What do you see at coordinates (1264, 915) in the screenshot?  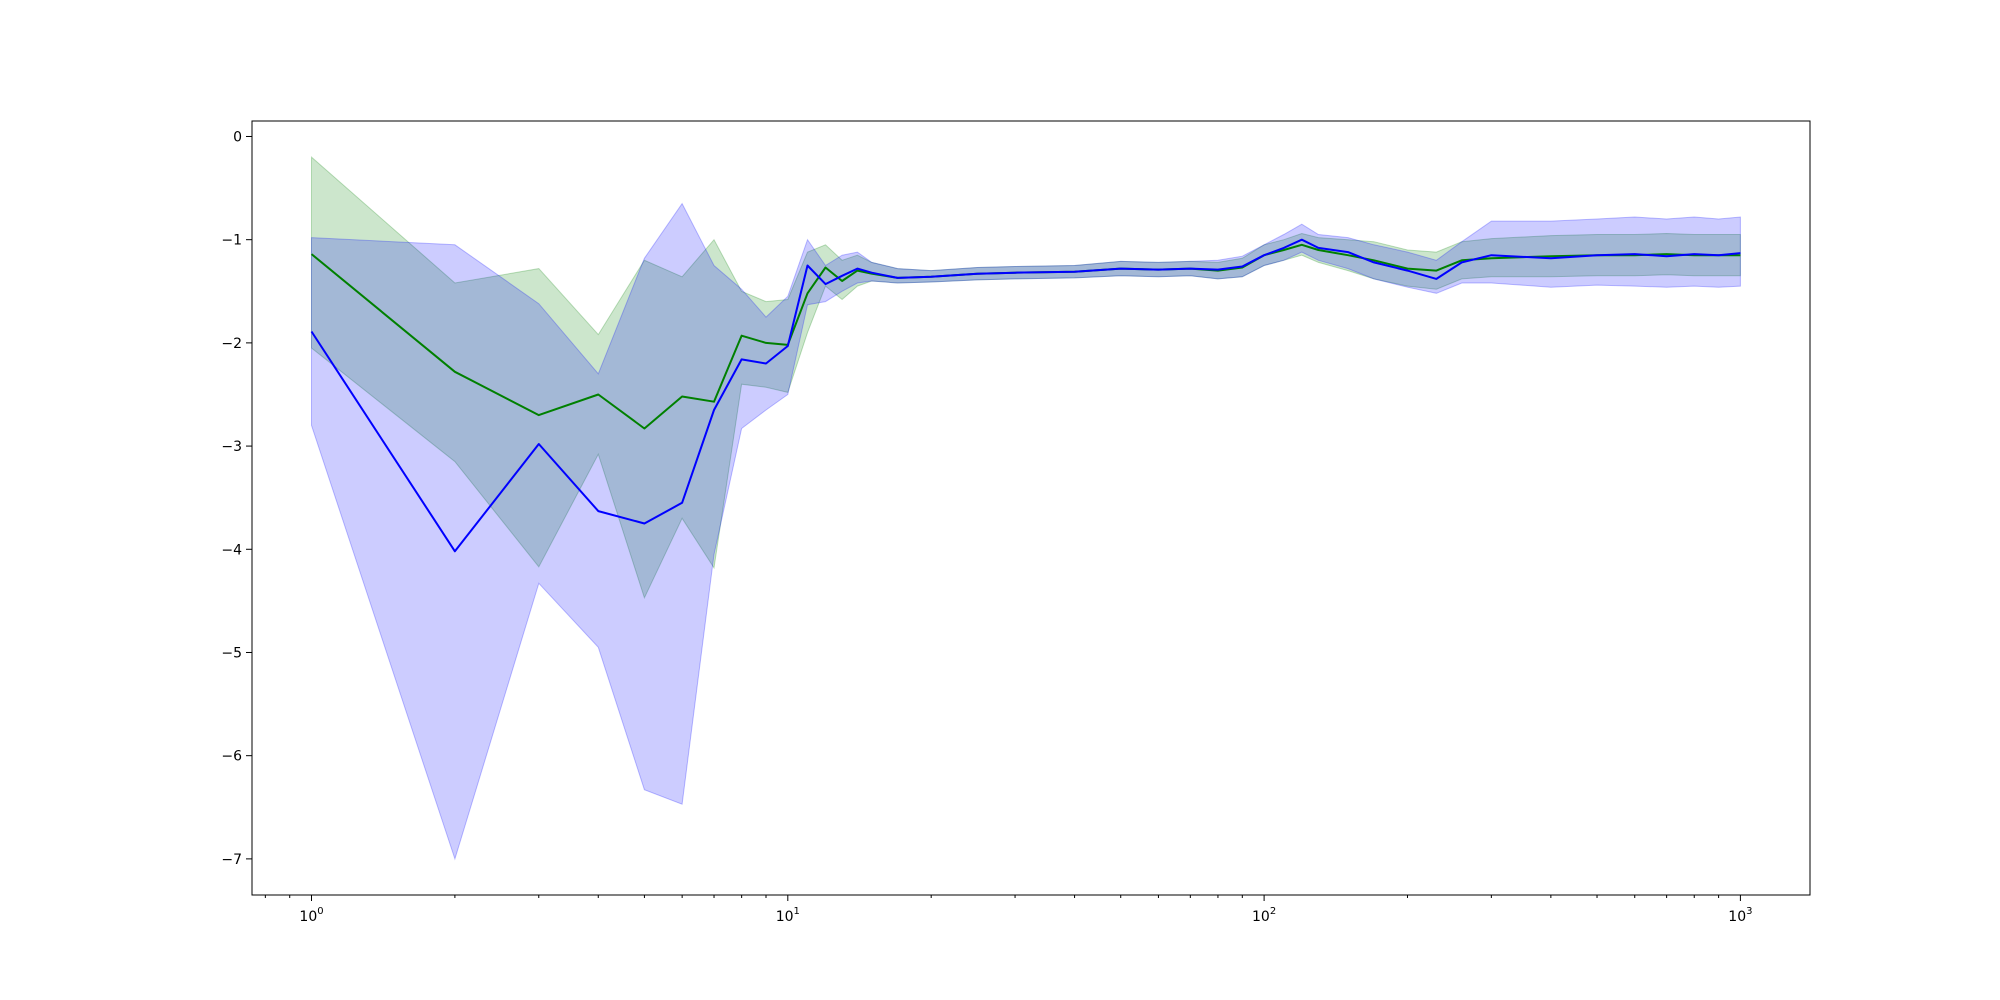 I see `x-tick-label: 10²` at bounding box center [1264, 915].